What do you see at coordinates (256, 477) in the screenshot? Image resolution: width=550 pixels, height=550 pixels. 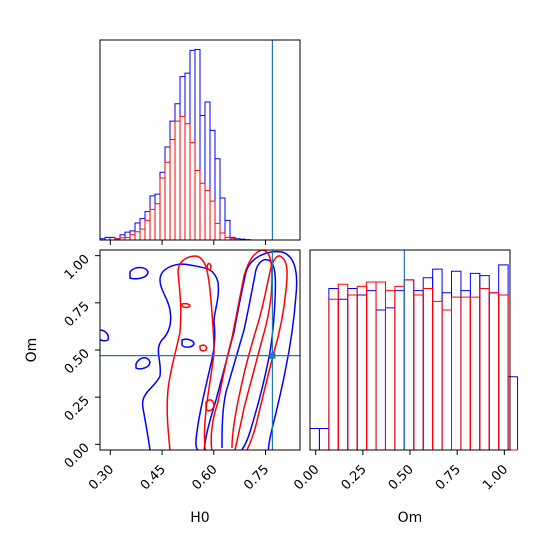 I see `joint-x-tick-label: 0.75` at bounding box center [256, 477].